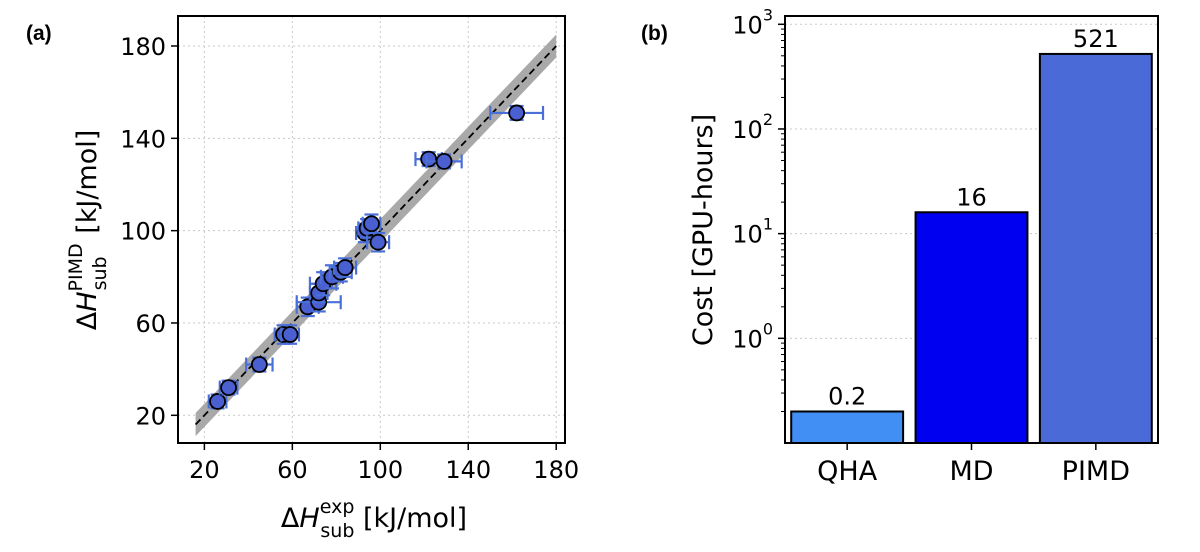 The height and width of the screenshot is (552, 1200). Describe the element at coordinates (752, 336) in the screenshot. I see `panel-b-y-tick-label: 10⁰` at that location.